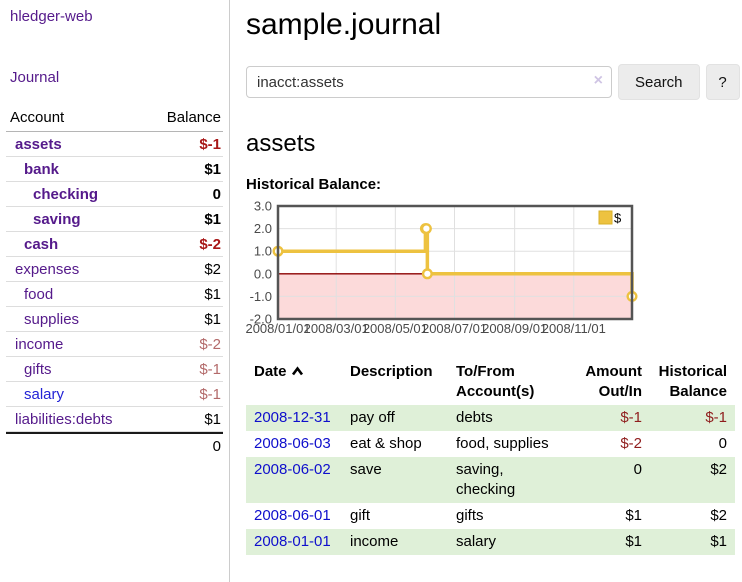 This screenshot has width=742, height=582. Describe the element at coordinates (35, 77) in the screenshot. I see `sidebar-item-journal: Journal` at that location.